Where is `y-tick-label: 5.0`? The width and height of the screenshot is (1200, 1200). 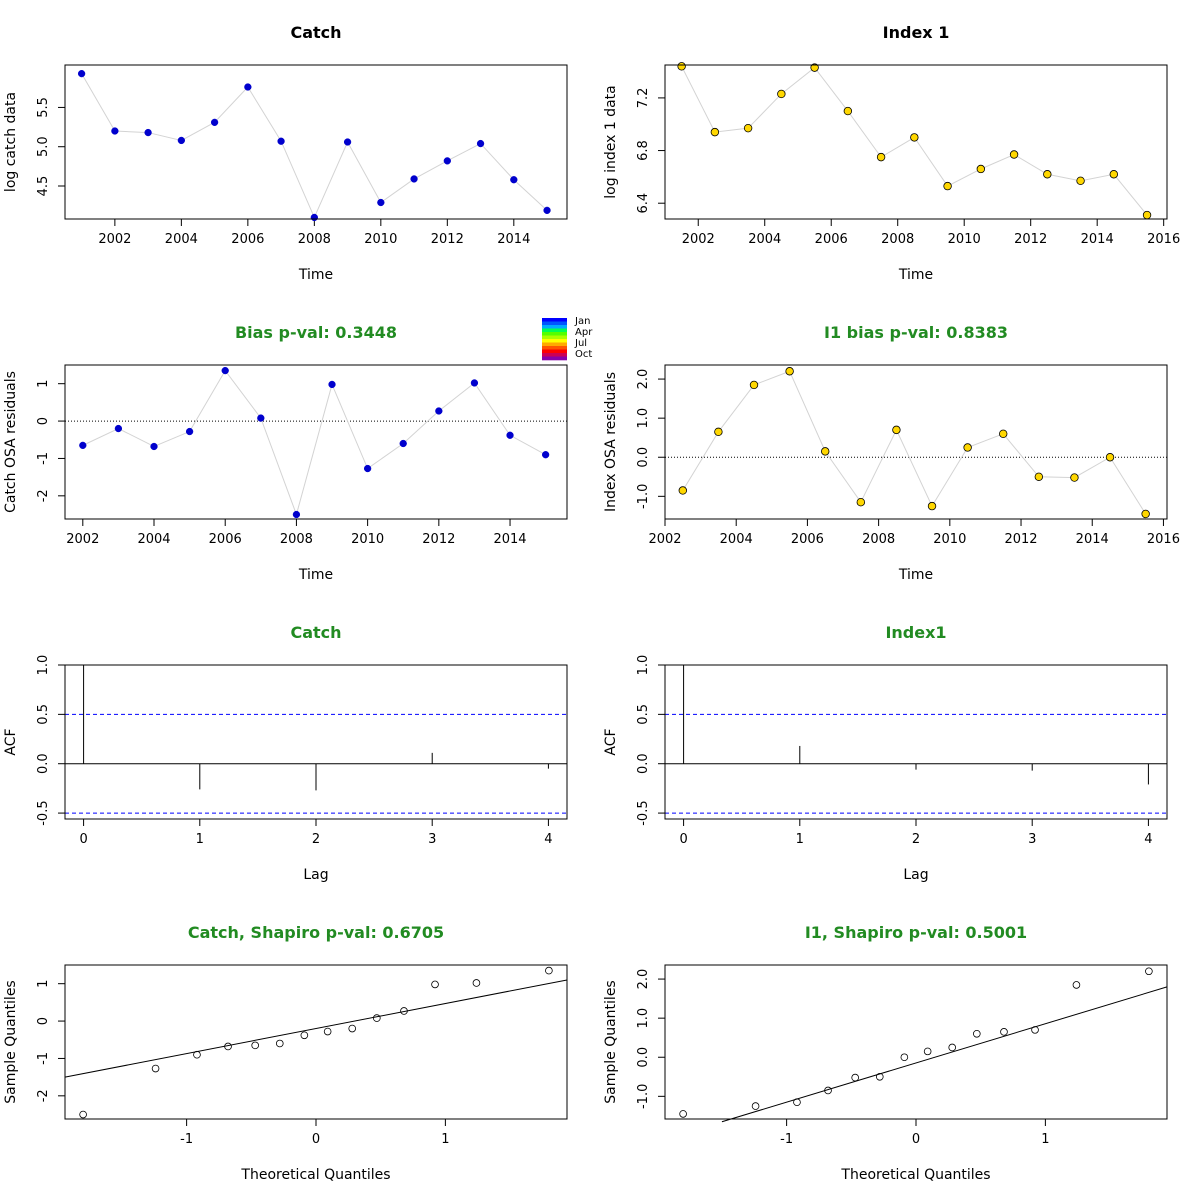 y-tick-label: 5.0 is located at coordinates (43, 146).